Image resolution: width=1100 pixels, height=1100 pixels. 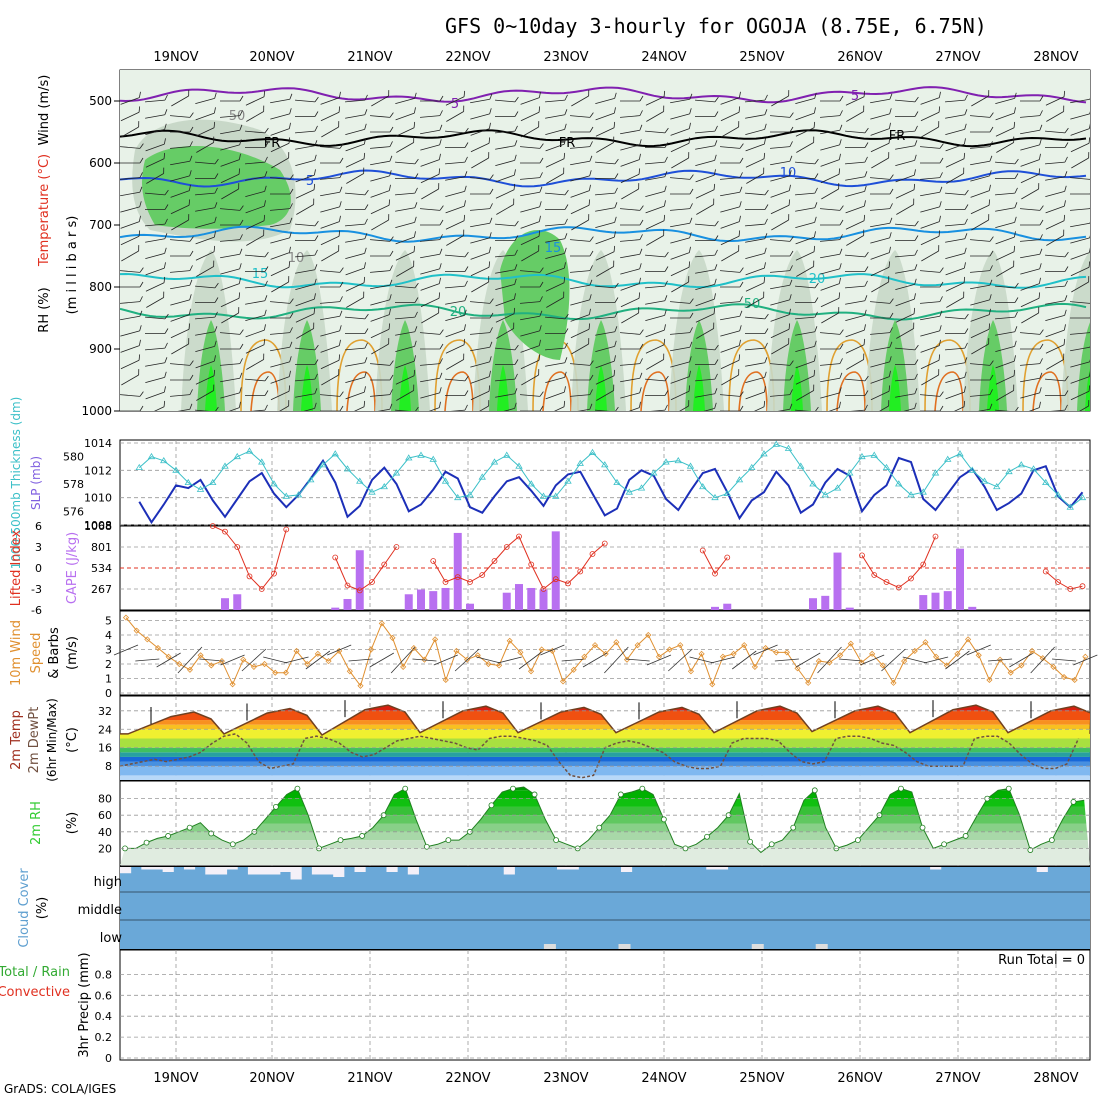 I want to click on ylabel-precip: 3hr Precip (mm), so click(x=84, y=1004).